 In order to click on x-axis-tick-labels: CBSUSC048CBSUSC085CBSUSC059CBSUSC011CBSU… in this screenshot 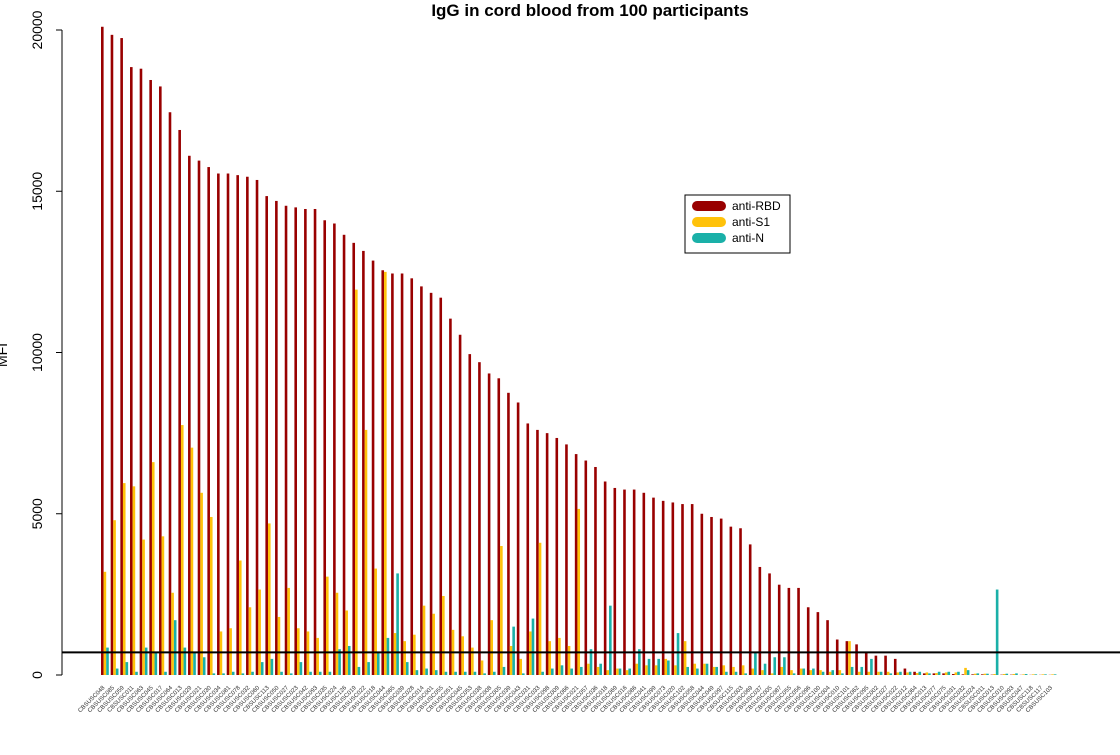, I will do `click(565, 699)`.